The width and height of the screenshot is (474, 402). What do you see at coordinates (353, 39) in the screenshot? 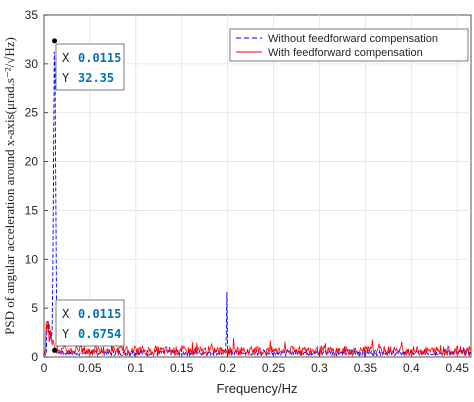
I see `legend-label-without-feedforward: Without feedforward compensation` at bounding box center [353, 39].